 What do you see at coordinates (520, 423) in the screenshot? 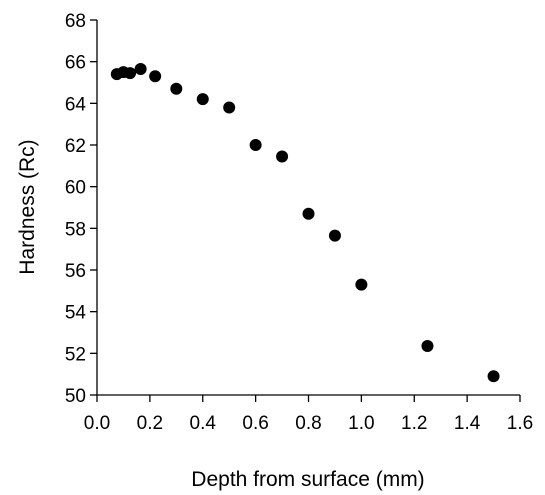
I see `x-tick-label: 1.6` at bounding box center [520, 423].